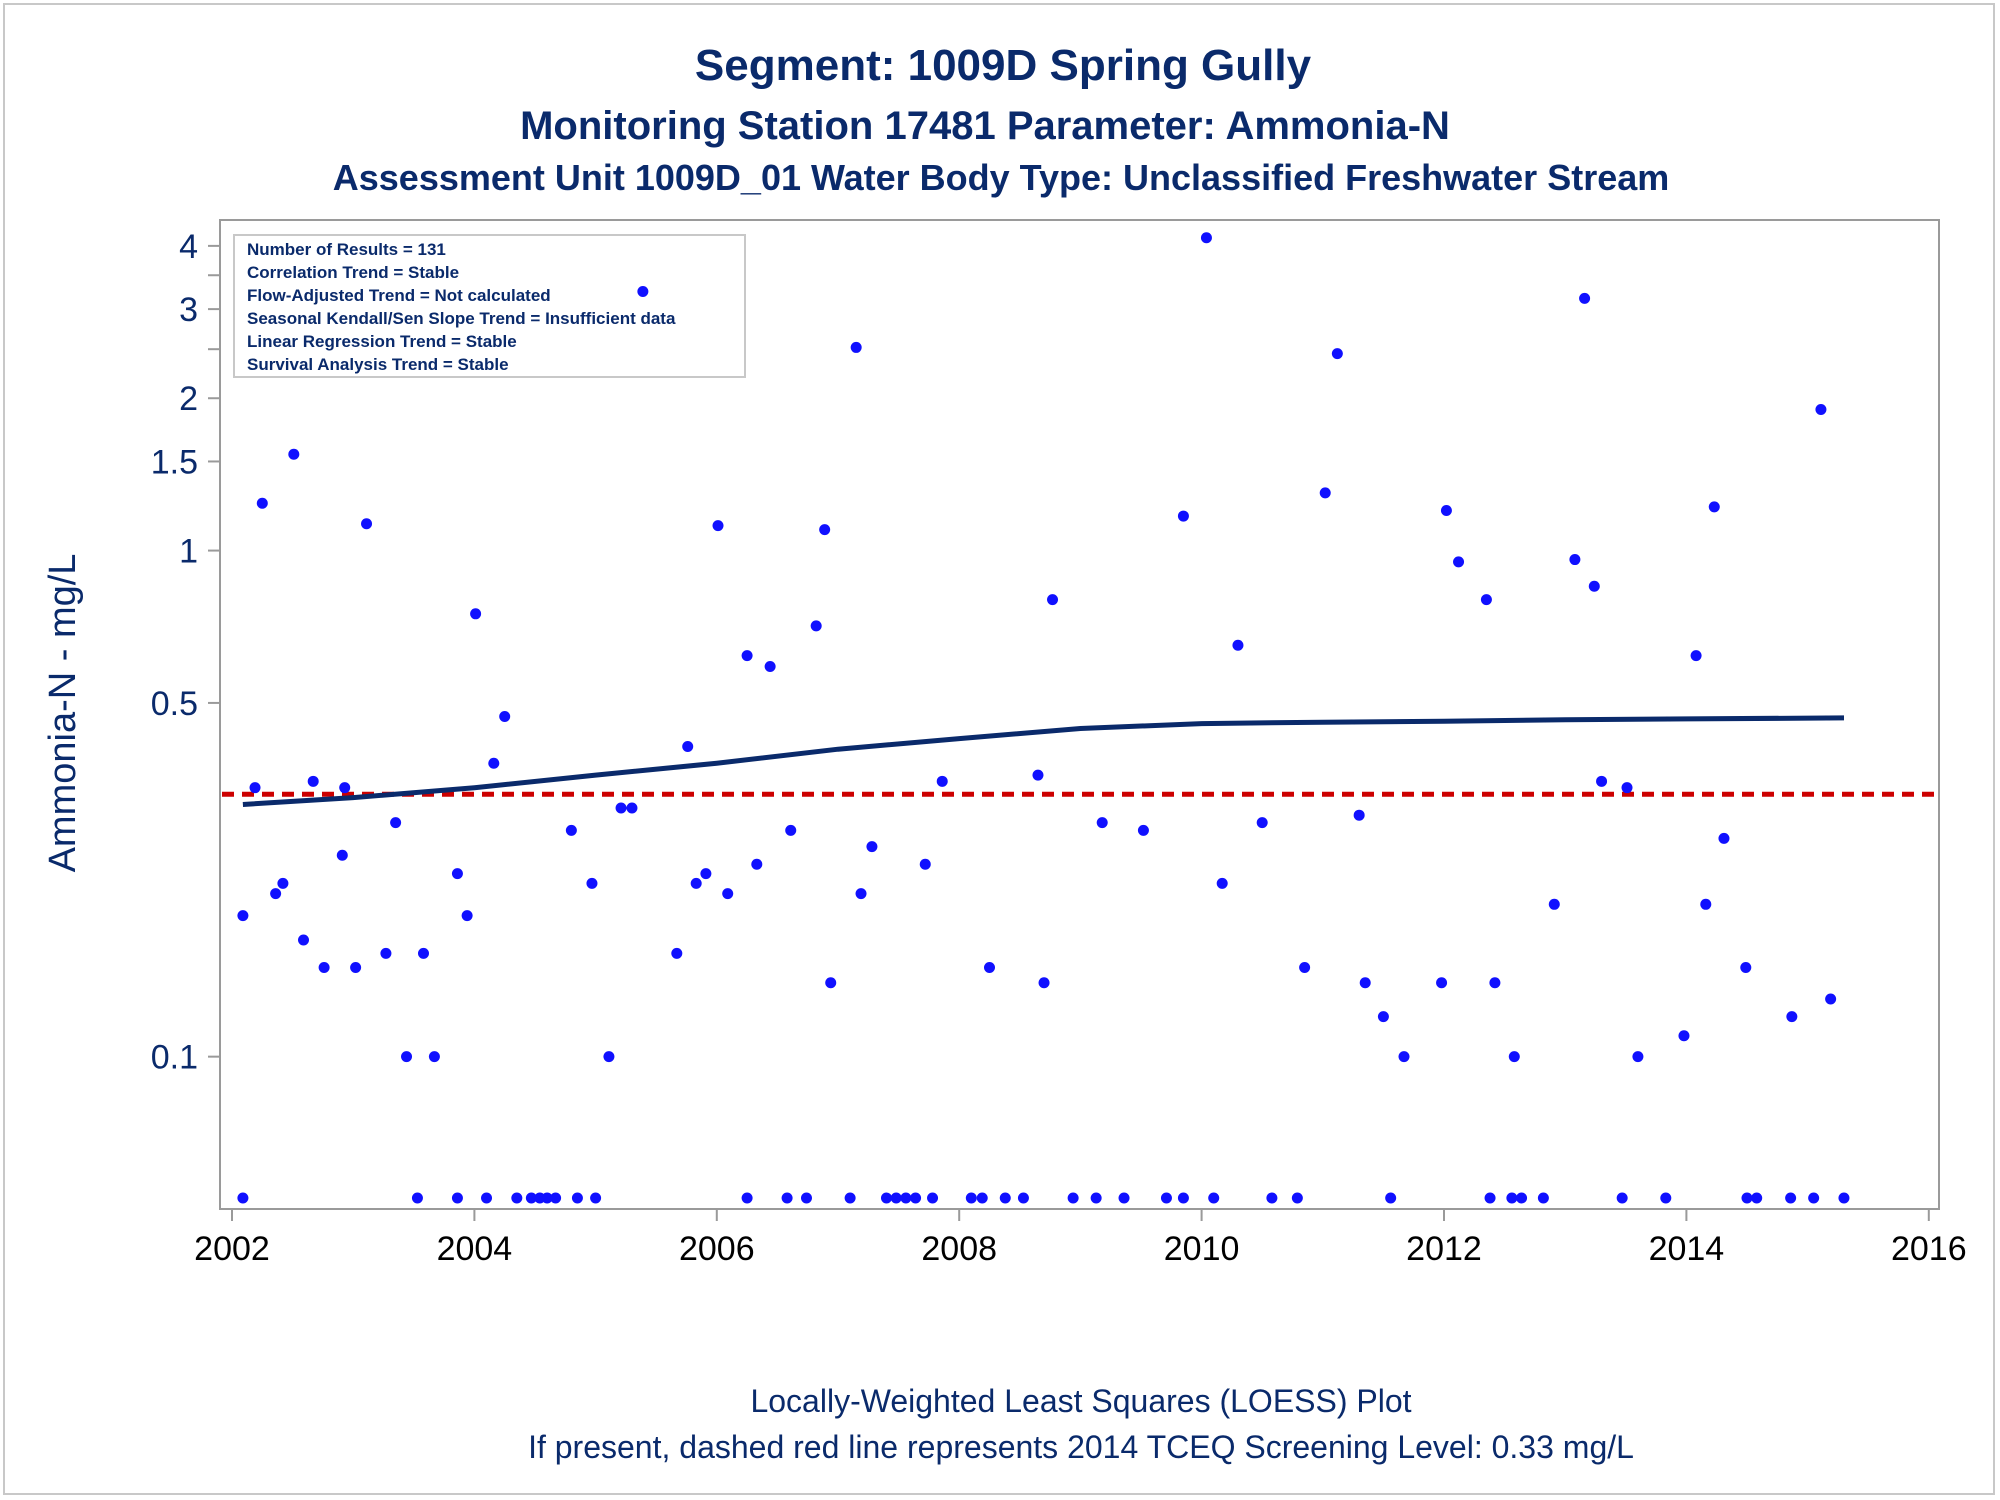  What do you see at coordinates (1080, 1238) in the screenshot?
I see `x-axis: 2002 2004 2006 2008 2010 2012 2014 2016` at bounding box center [1080, 1238].